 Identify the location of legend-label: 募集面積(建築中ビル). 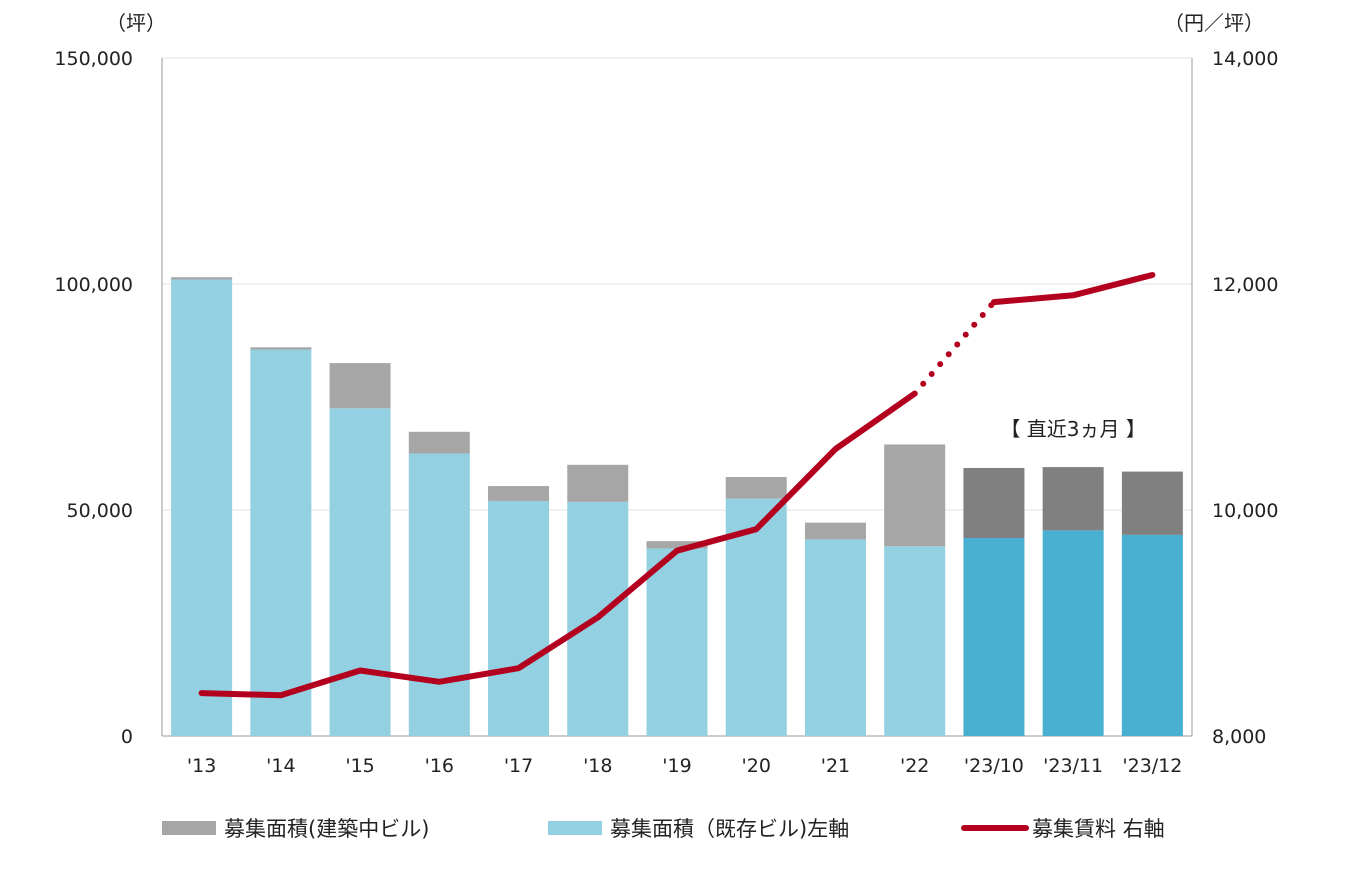
(326, 829).